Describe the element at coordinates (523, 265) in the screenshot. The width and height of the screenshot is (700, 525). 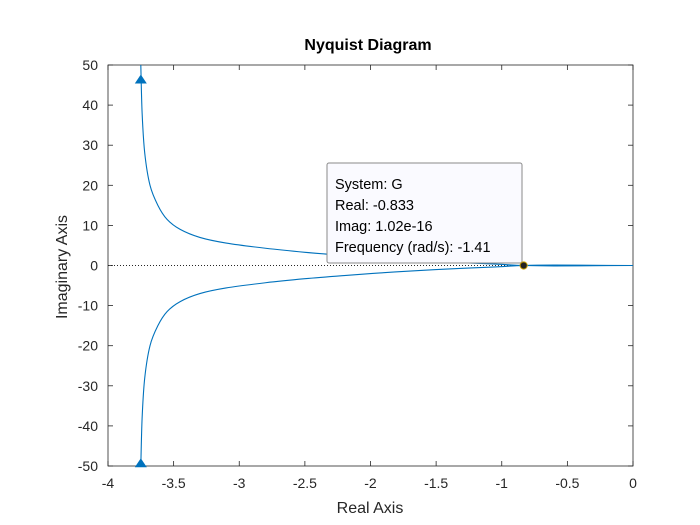
I see `datatip-marker` at that location.